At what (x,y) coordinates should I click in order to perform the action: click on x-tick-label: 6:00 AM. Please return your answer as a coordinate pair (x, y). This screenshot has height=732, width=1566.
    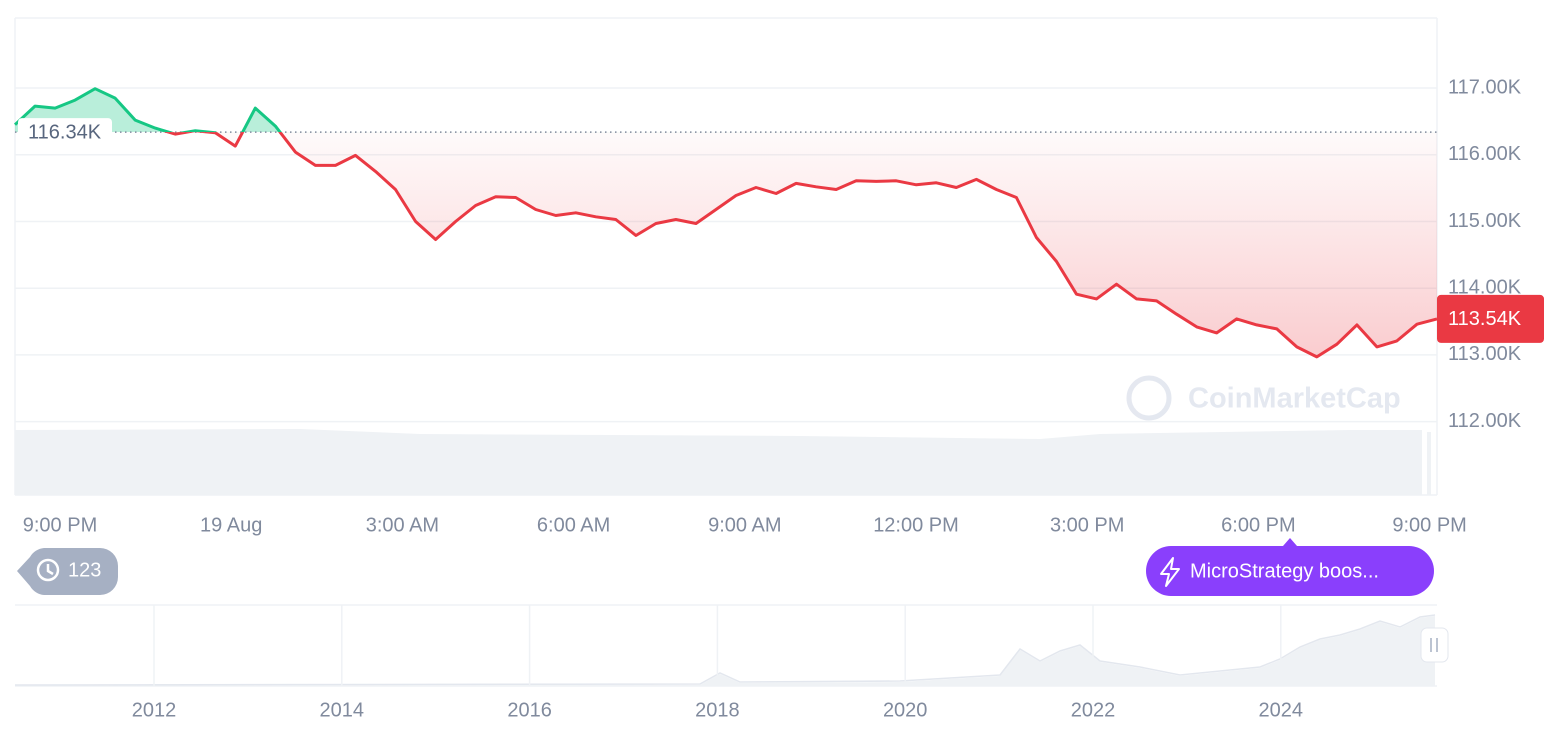
    Looking at the image, I should click on (573, 525).